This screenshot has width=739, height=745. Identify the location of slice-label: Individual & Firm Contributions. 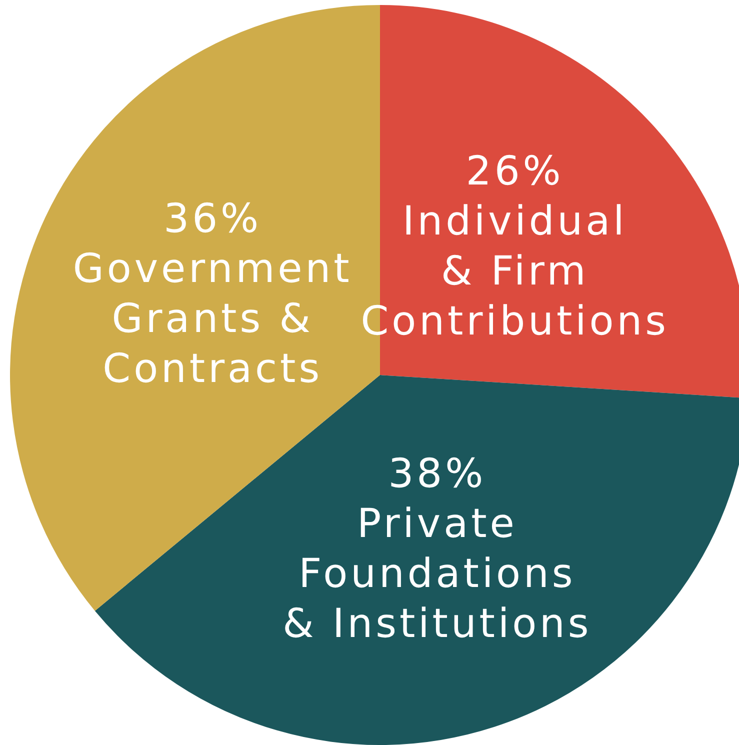
(514, 271).